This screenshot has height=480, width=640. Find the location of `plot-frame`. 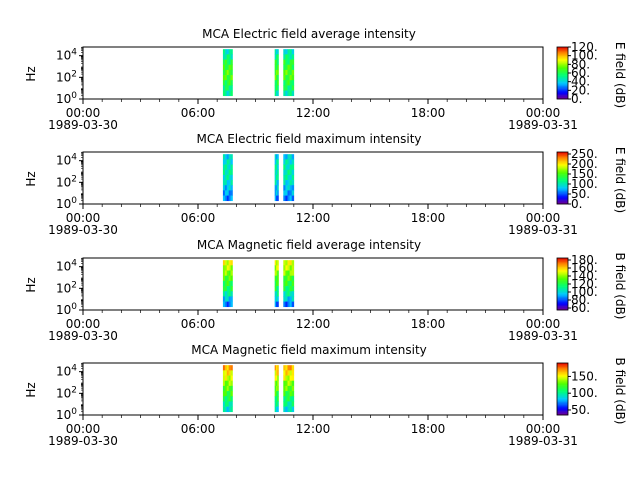

plot-frame is located at coordinates (313, 389).